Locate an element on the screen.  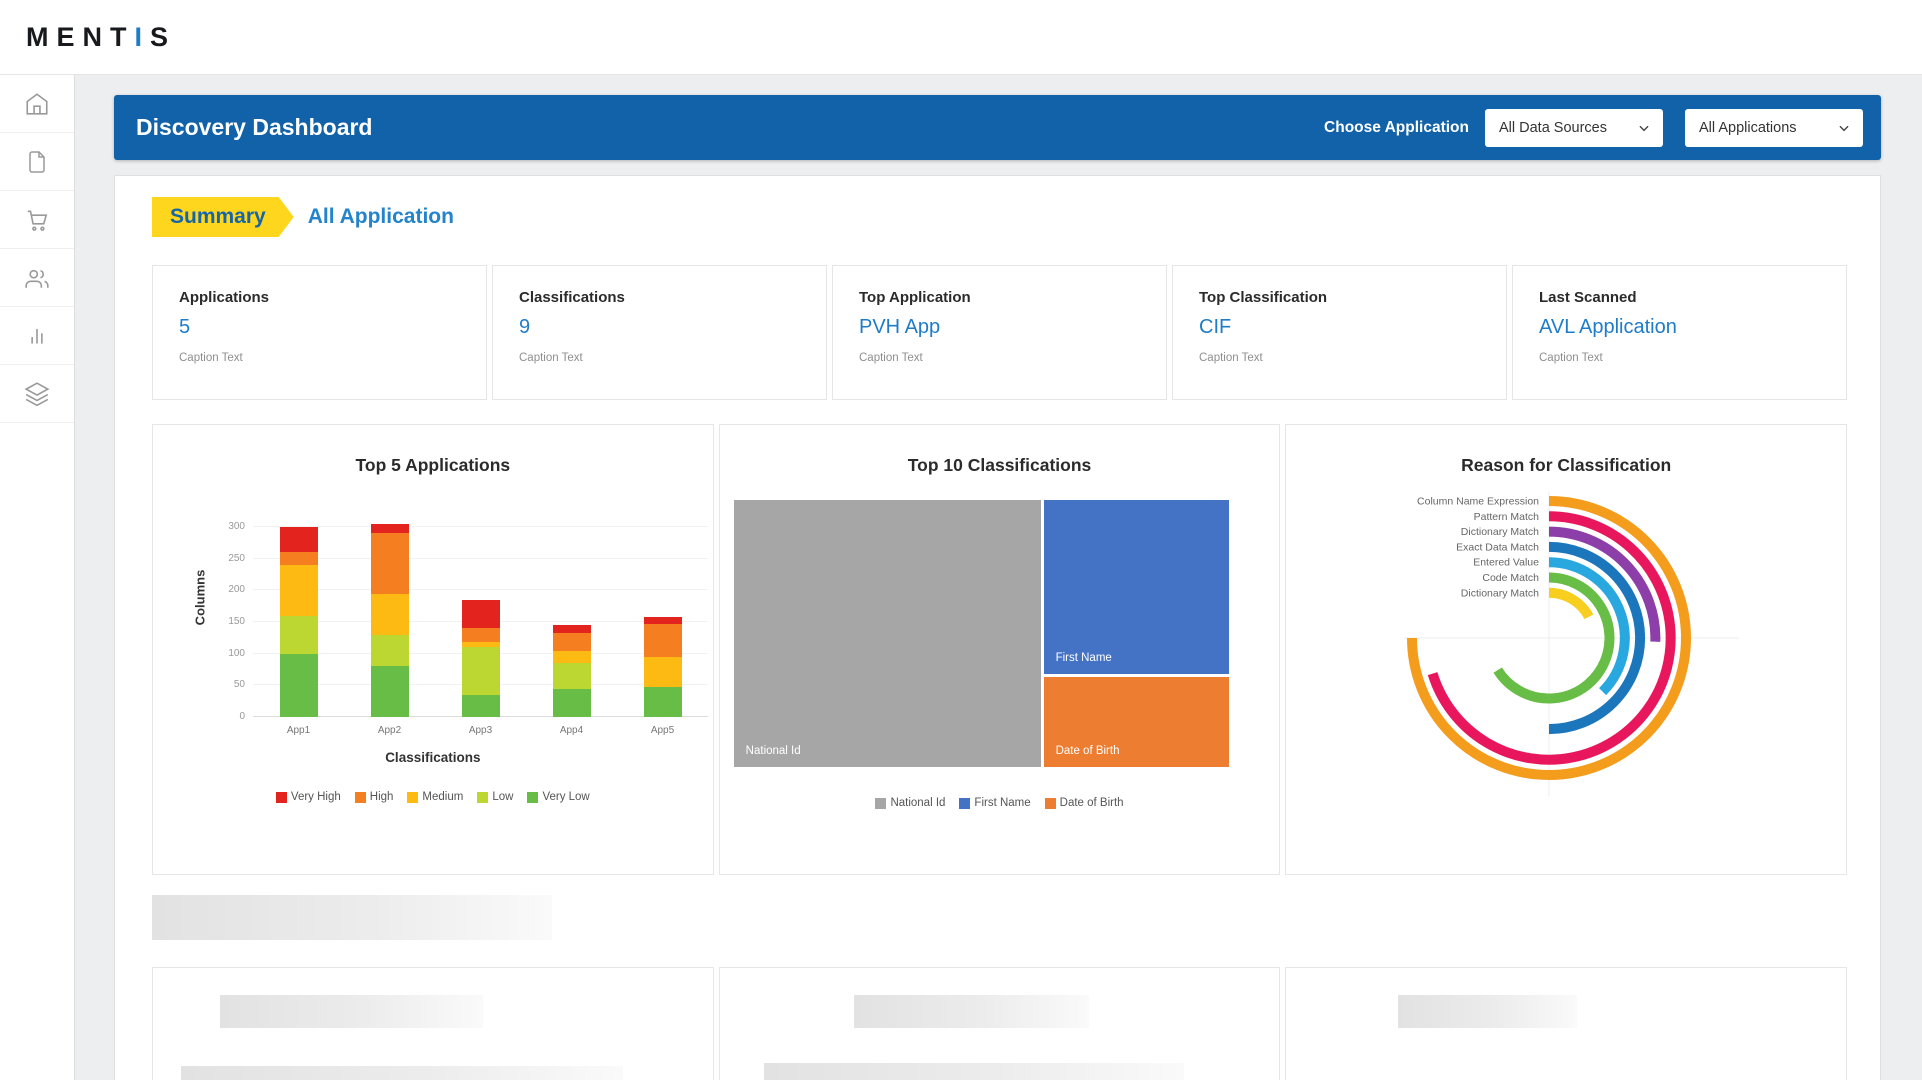
y-axis-title: Columns is located at coordinates (200, 597).